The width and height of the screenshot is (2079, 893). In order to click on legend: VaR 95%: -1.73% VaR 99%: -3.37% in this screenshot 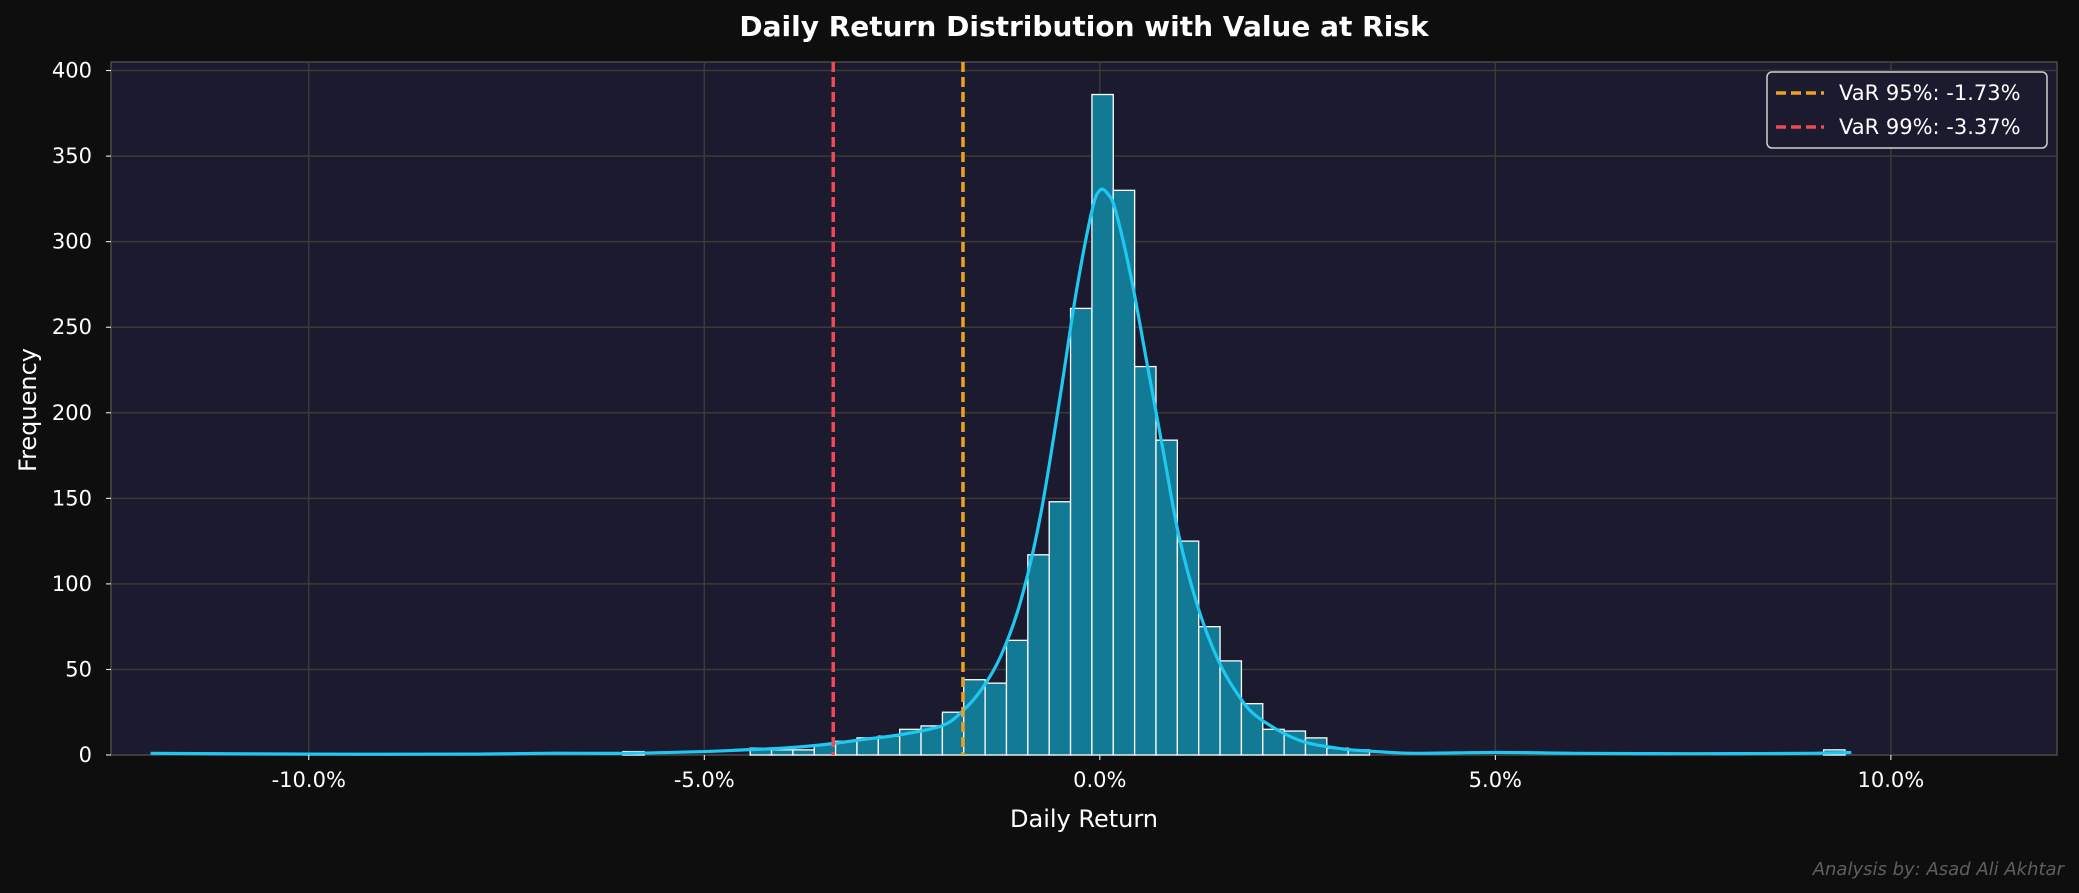, I will do `click(1907, 110)`.